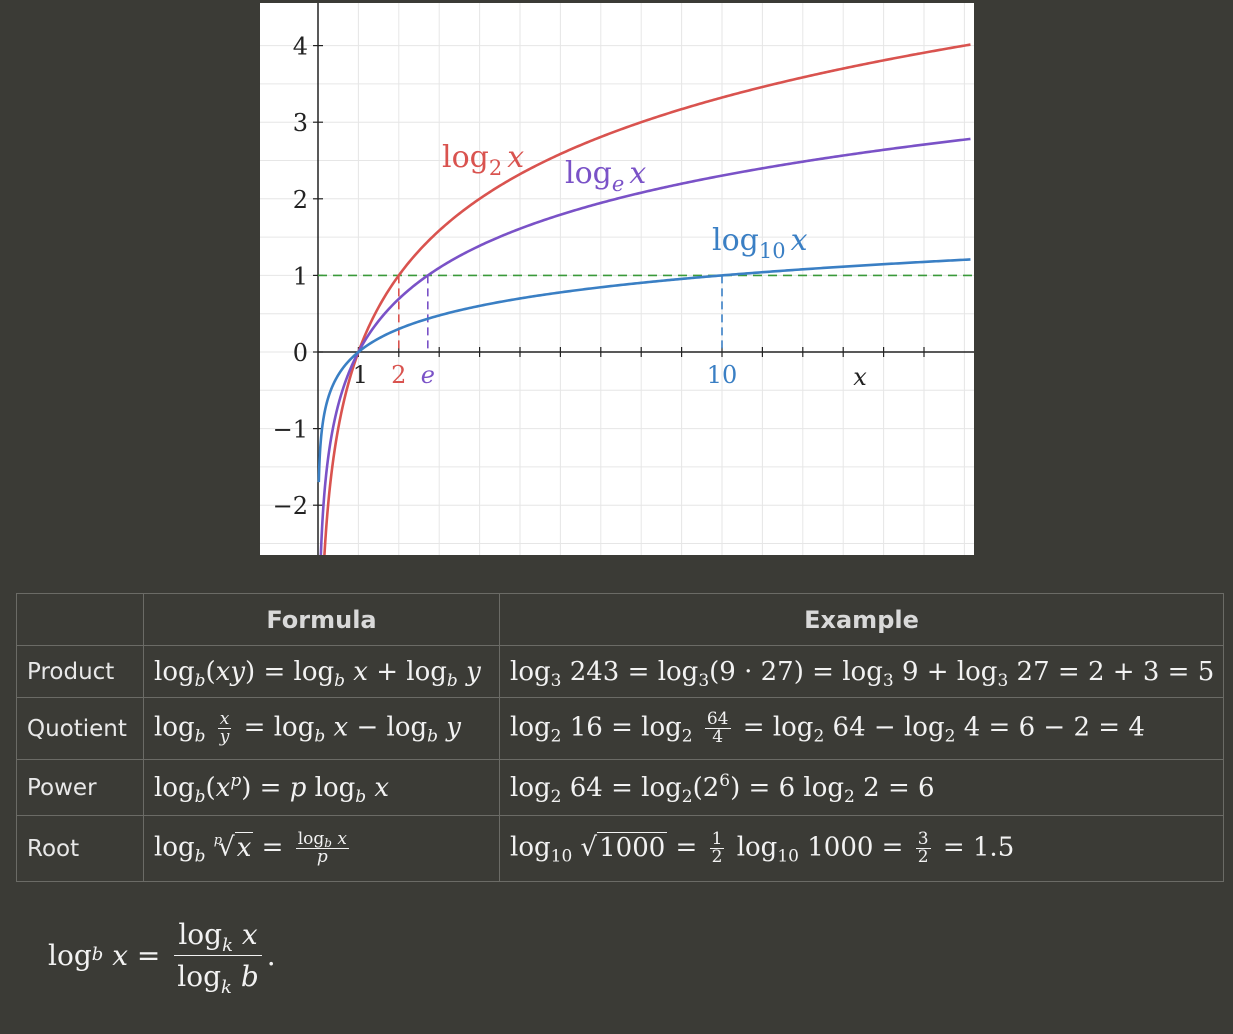  What do you see at coordinates (80, 787) in the screenshot?
I see `row-name-power: Power` at bounding box center [80, 787].